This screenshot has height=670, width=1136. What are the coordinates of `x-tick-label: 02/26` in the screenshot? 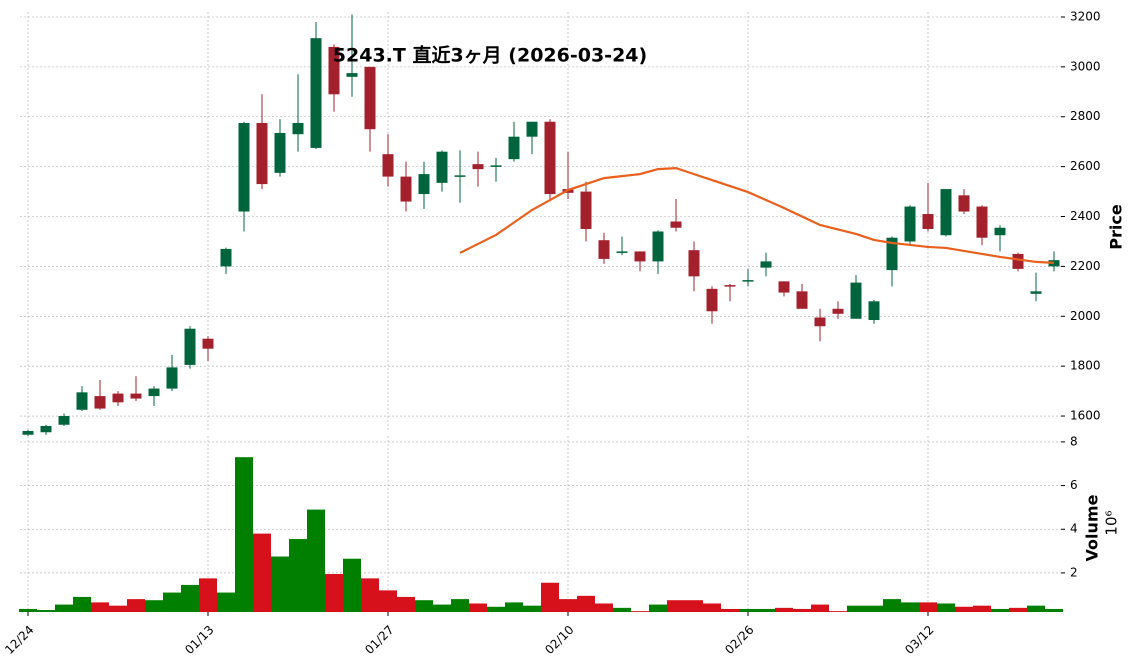 It's located at (739, 640).